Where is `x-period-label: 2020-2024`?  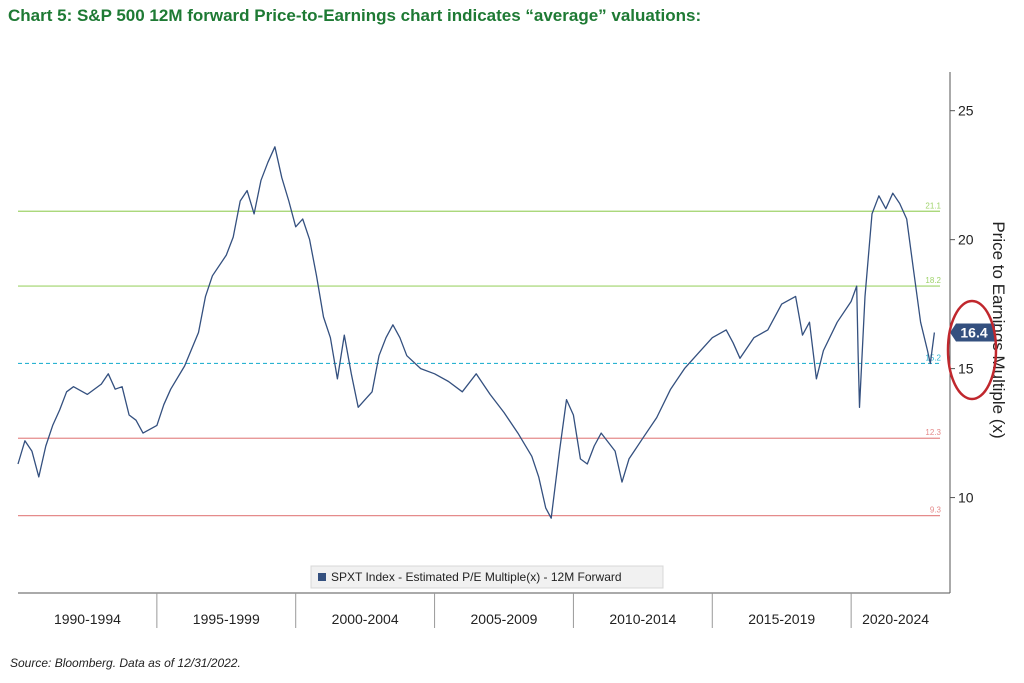
x-period-label: 2020-2024 is located at coordinates (895, 619).